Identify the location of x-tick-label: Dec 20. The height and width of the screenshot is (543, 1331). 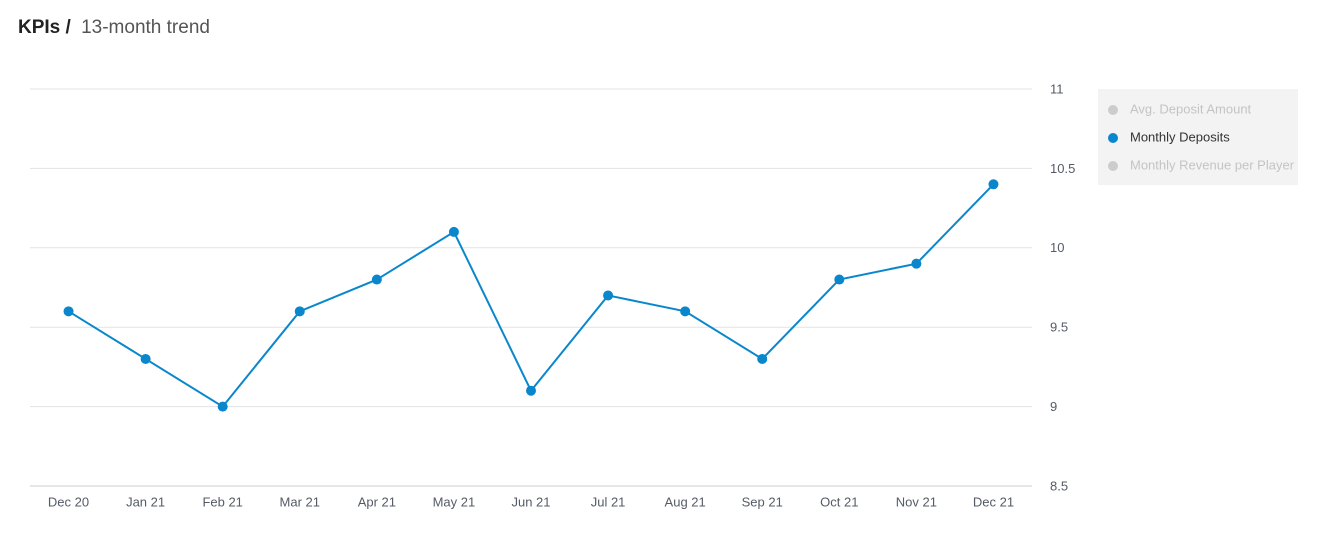
(68, 501).